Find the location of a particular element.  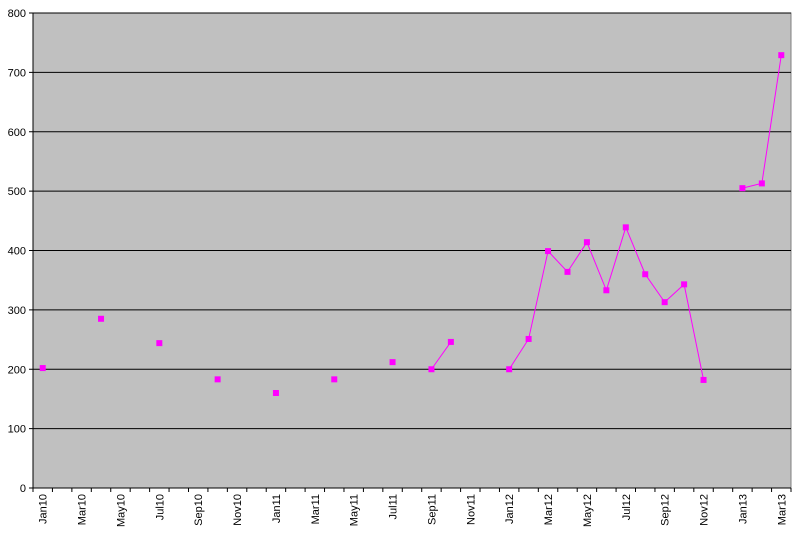

x-tick-label: Nov11 is located at coordinates (471, 509).